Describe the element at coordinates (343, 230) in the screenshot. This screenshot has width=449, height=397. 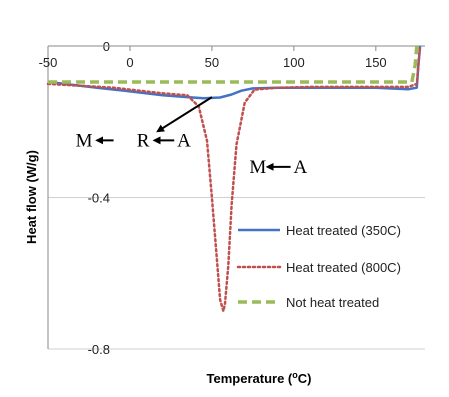
I see `legend-label: Heat treated (350C)` at that location.